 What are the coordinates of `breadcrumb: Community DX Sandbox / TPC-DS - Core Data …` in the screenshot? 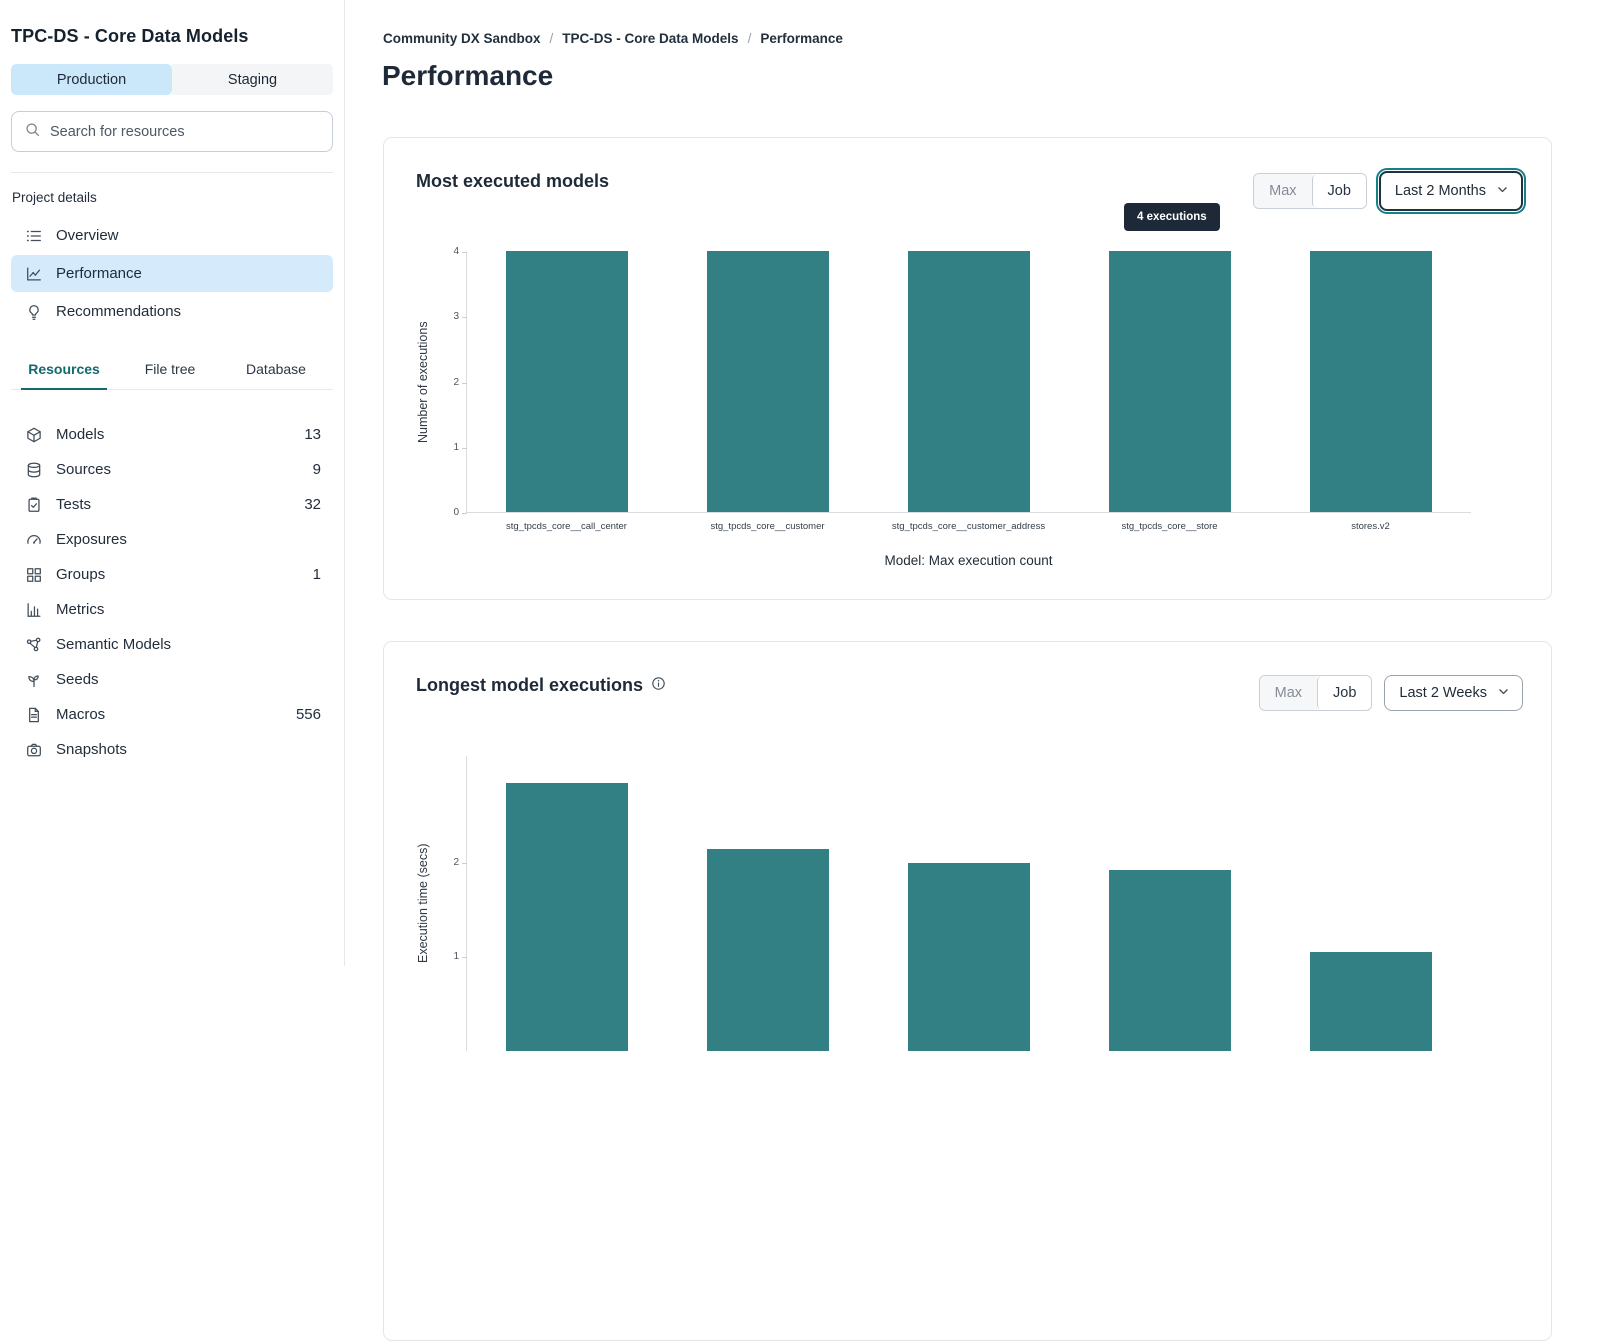 It's located at (613, 38).